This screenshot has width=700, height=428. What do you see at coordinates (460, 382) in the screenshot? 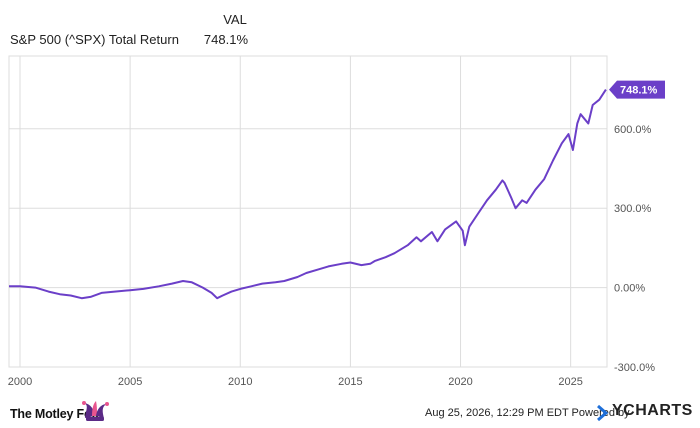
I see `x-tick-label: 2020` at bounding box center [460, 382].